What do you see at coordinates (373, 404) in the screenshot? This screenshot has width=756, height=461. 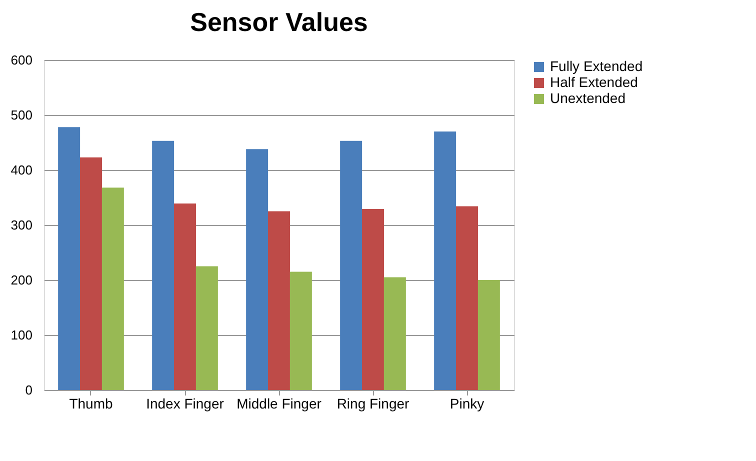 I see `x-tick-label: Ring Finger` at bounding box center [373, 404].